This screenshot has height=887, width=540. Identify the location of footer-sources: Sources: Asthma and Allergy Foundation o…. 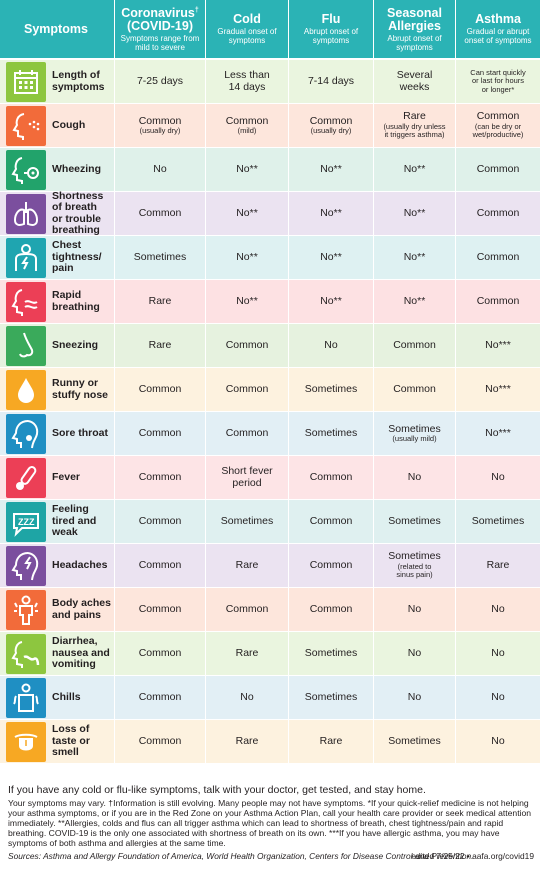
(271, 856).